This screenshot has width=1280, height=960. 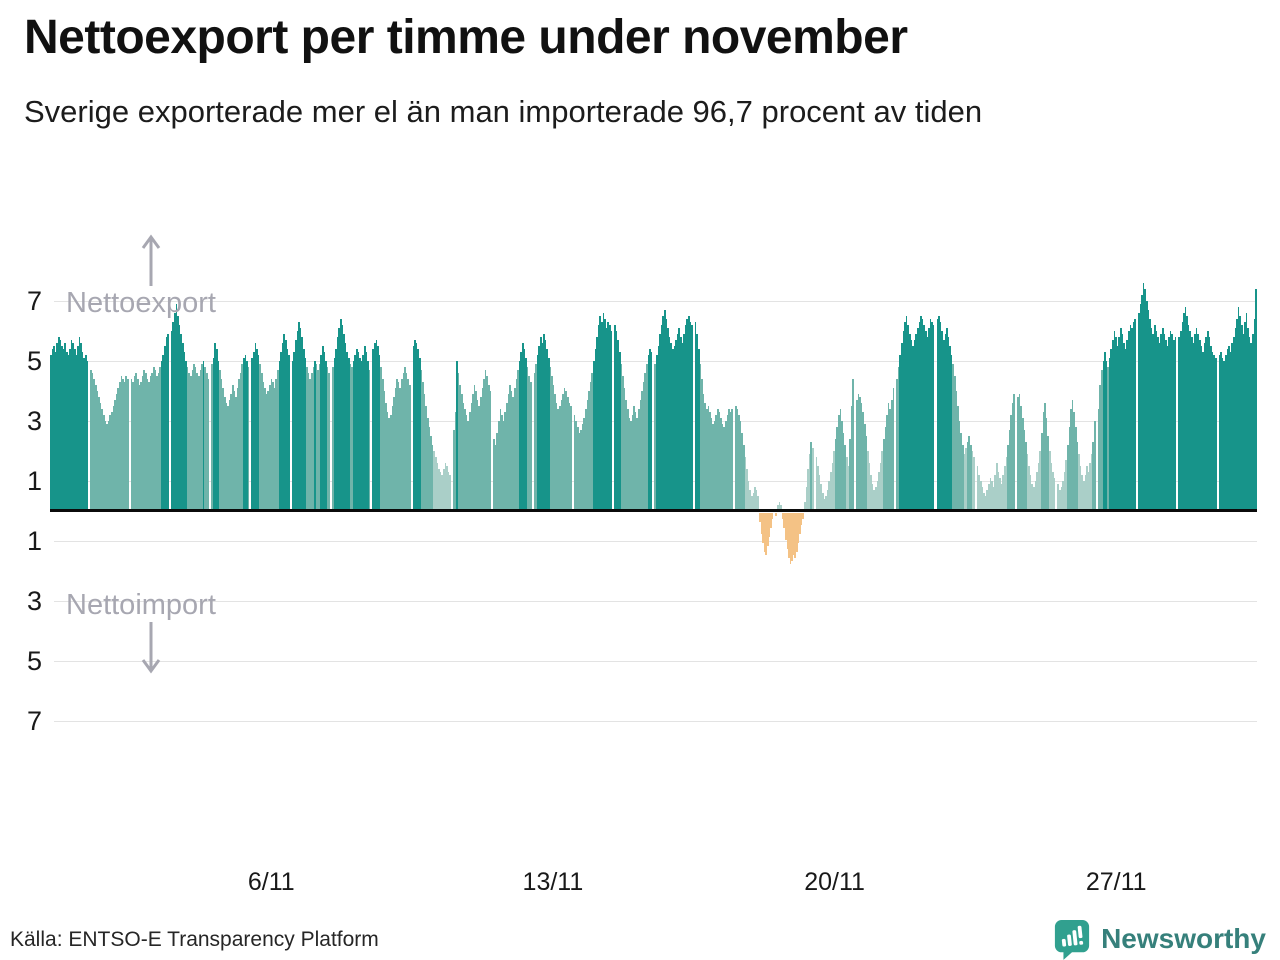 What do you see at coordinates (34, 541) in the screenshot?
I see `y-axis-tick-label: 1` at bounding box center [34, 541].